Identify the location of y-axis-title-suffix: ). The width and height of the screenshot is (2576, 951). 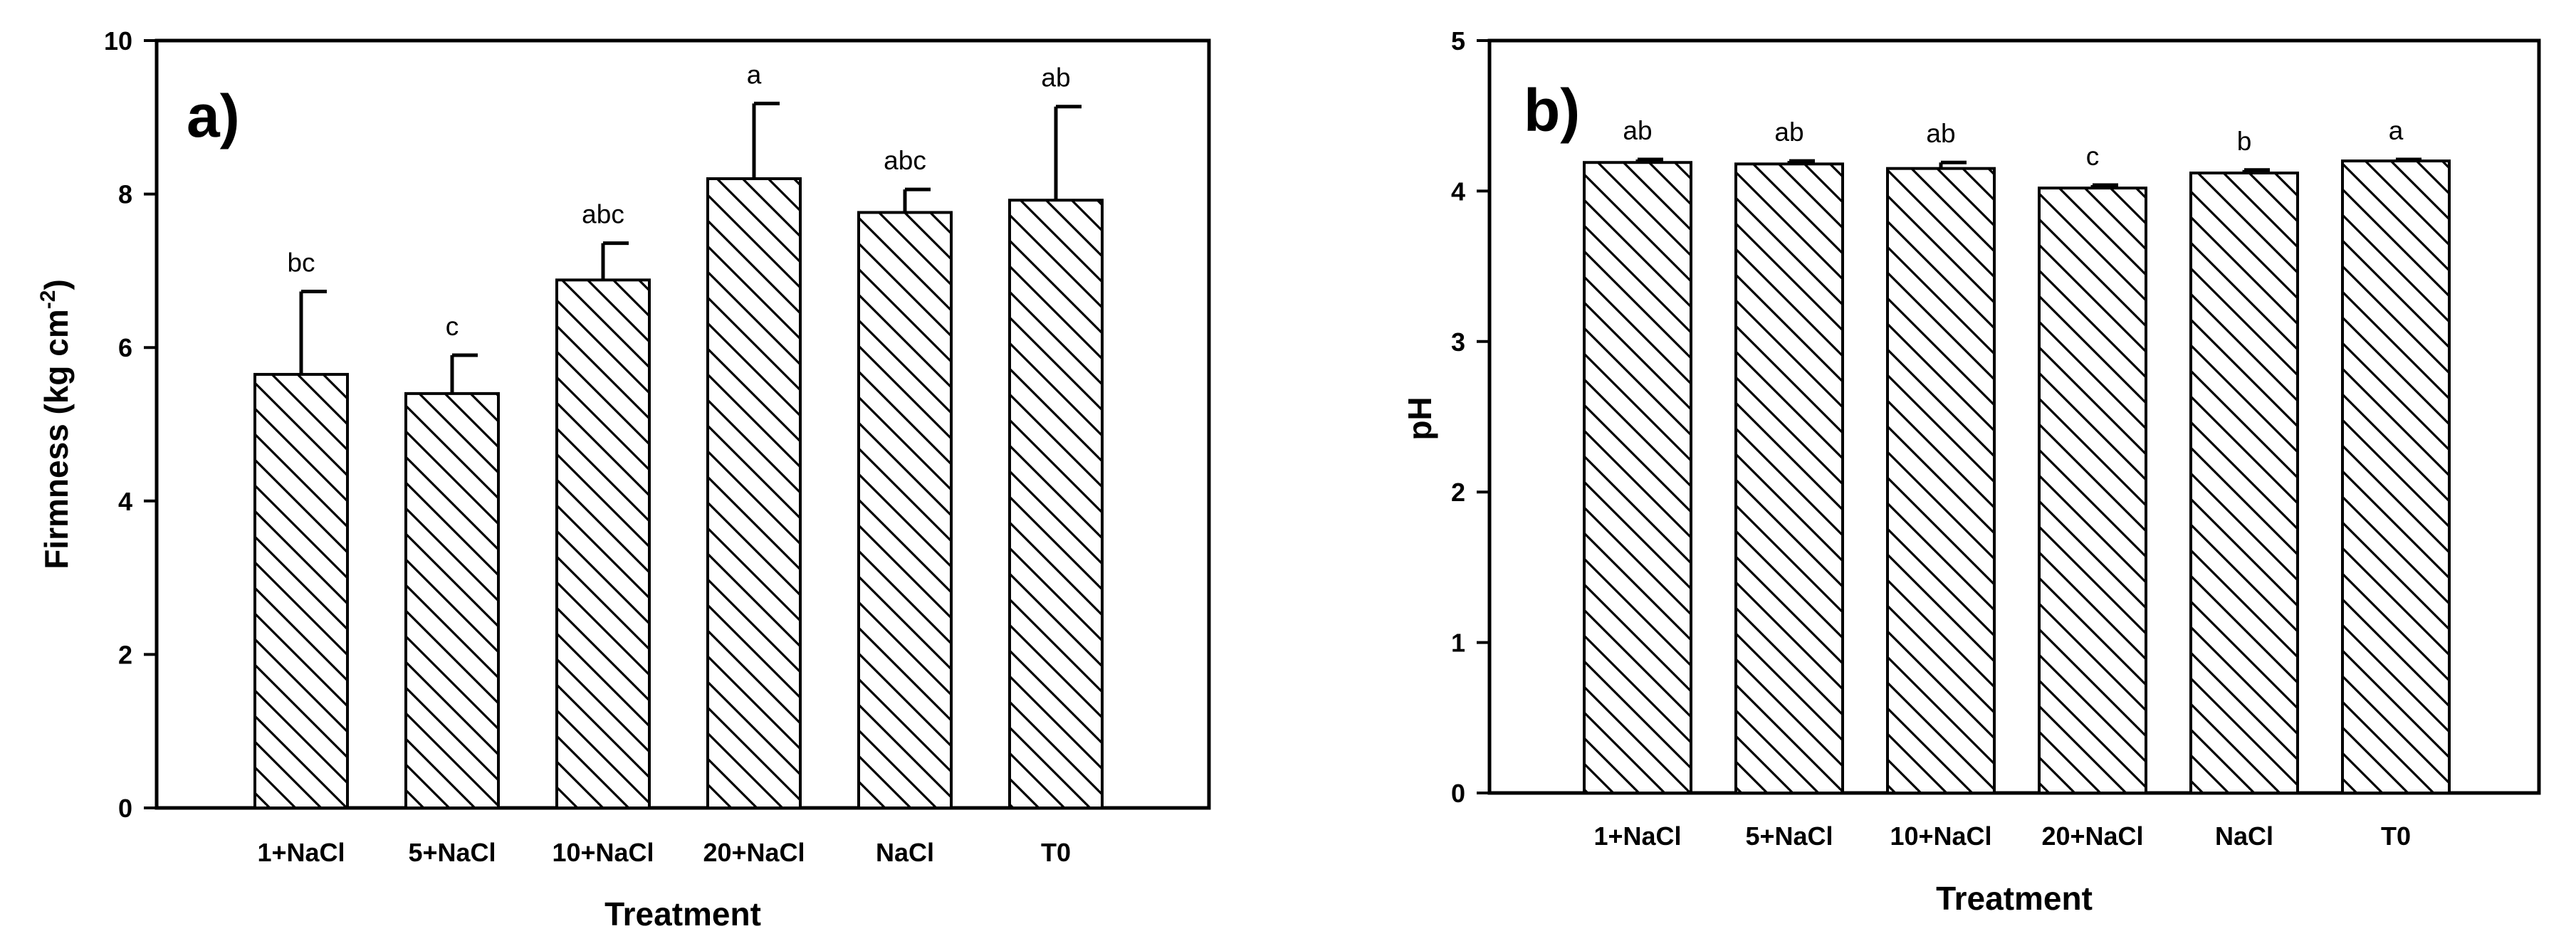
(56, 284).